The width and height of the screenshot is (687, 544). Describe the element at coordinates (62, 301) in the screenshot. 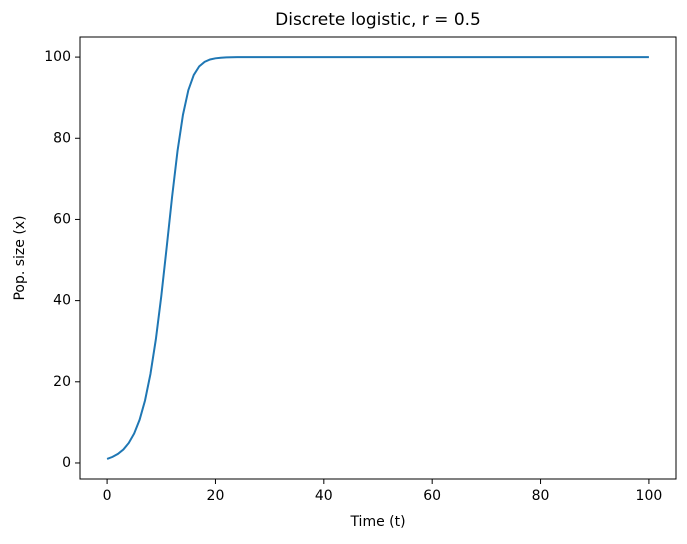

I see `y-tick-label: 40` at that location.